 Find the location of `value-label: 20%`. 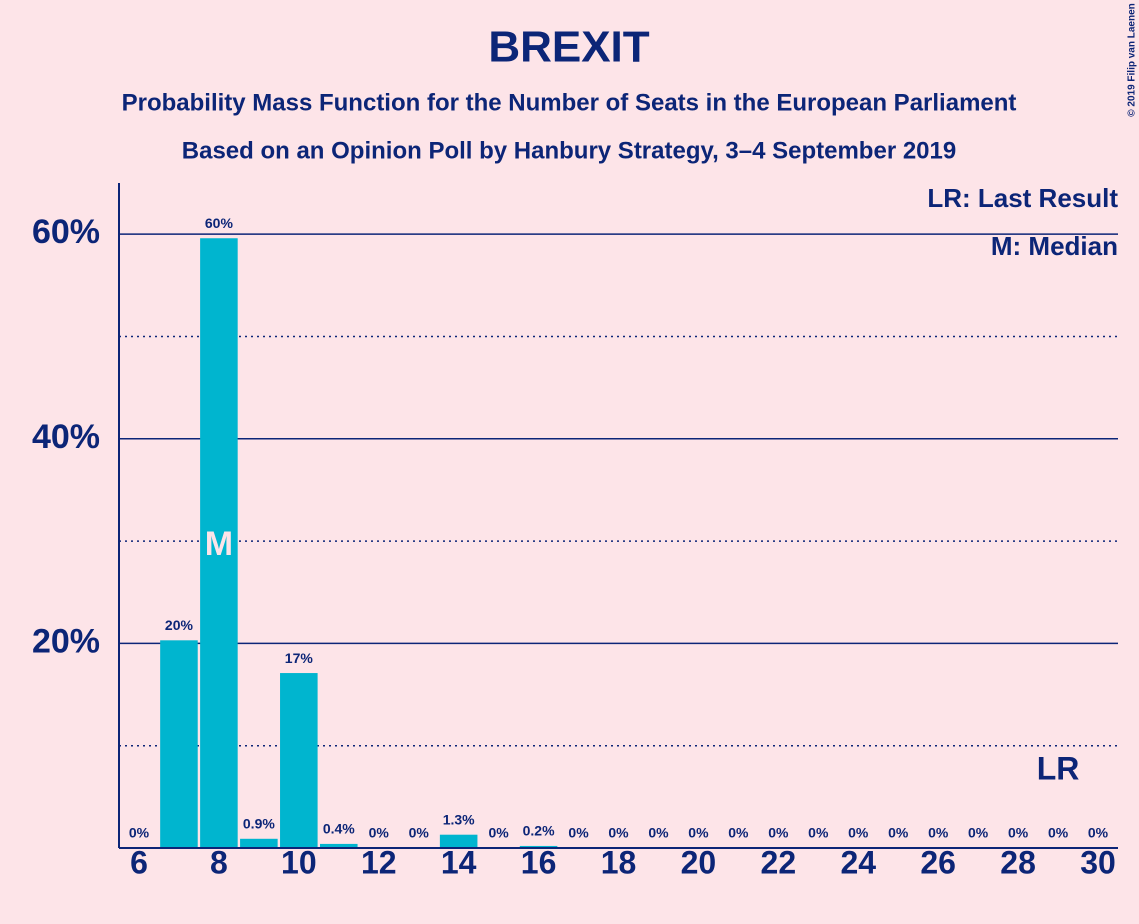

value-label: 20% is located at coordinates (179, 625).